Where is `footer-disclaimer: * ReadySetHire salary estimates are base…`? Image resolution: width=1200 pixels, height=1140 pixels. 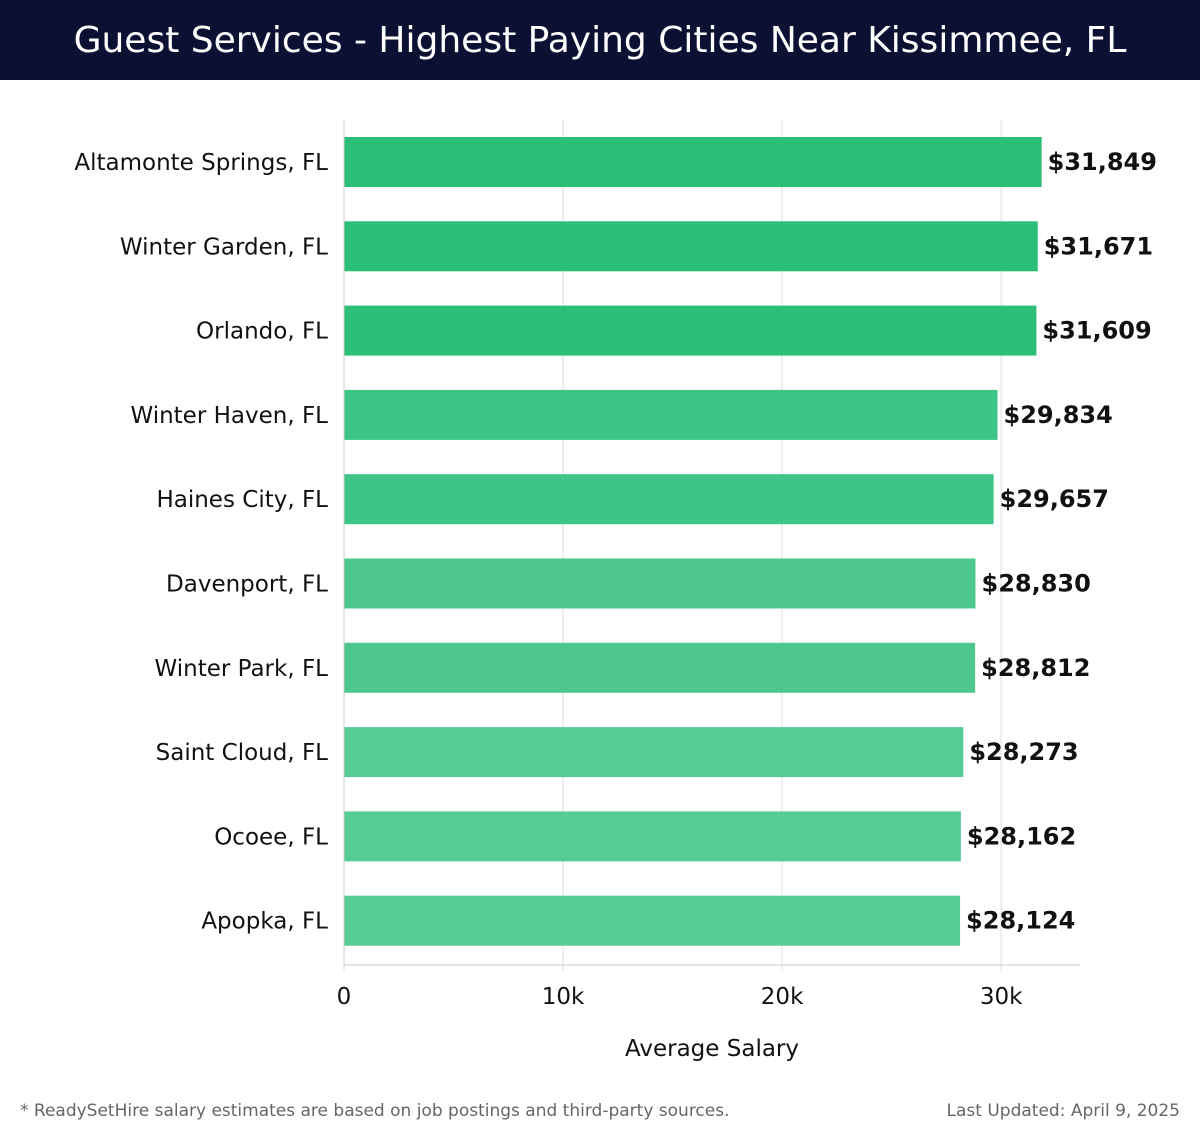 footer-disclaimer: * ReadySetHire salary estimates are base… is located at coordinates (375, 1111).